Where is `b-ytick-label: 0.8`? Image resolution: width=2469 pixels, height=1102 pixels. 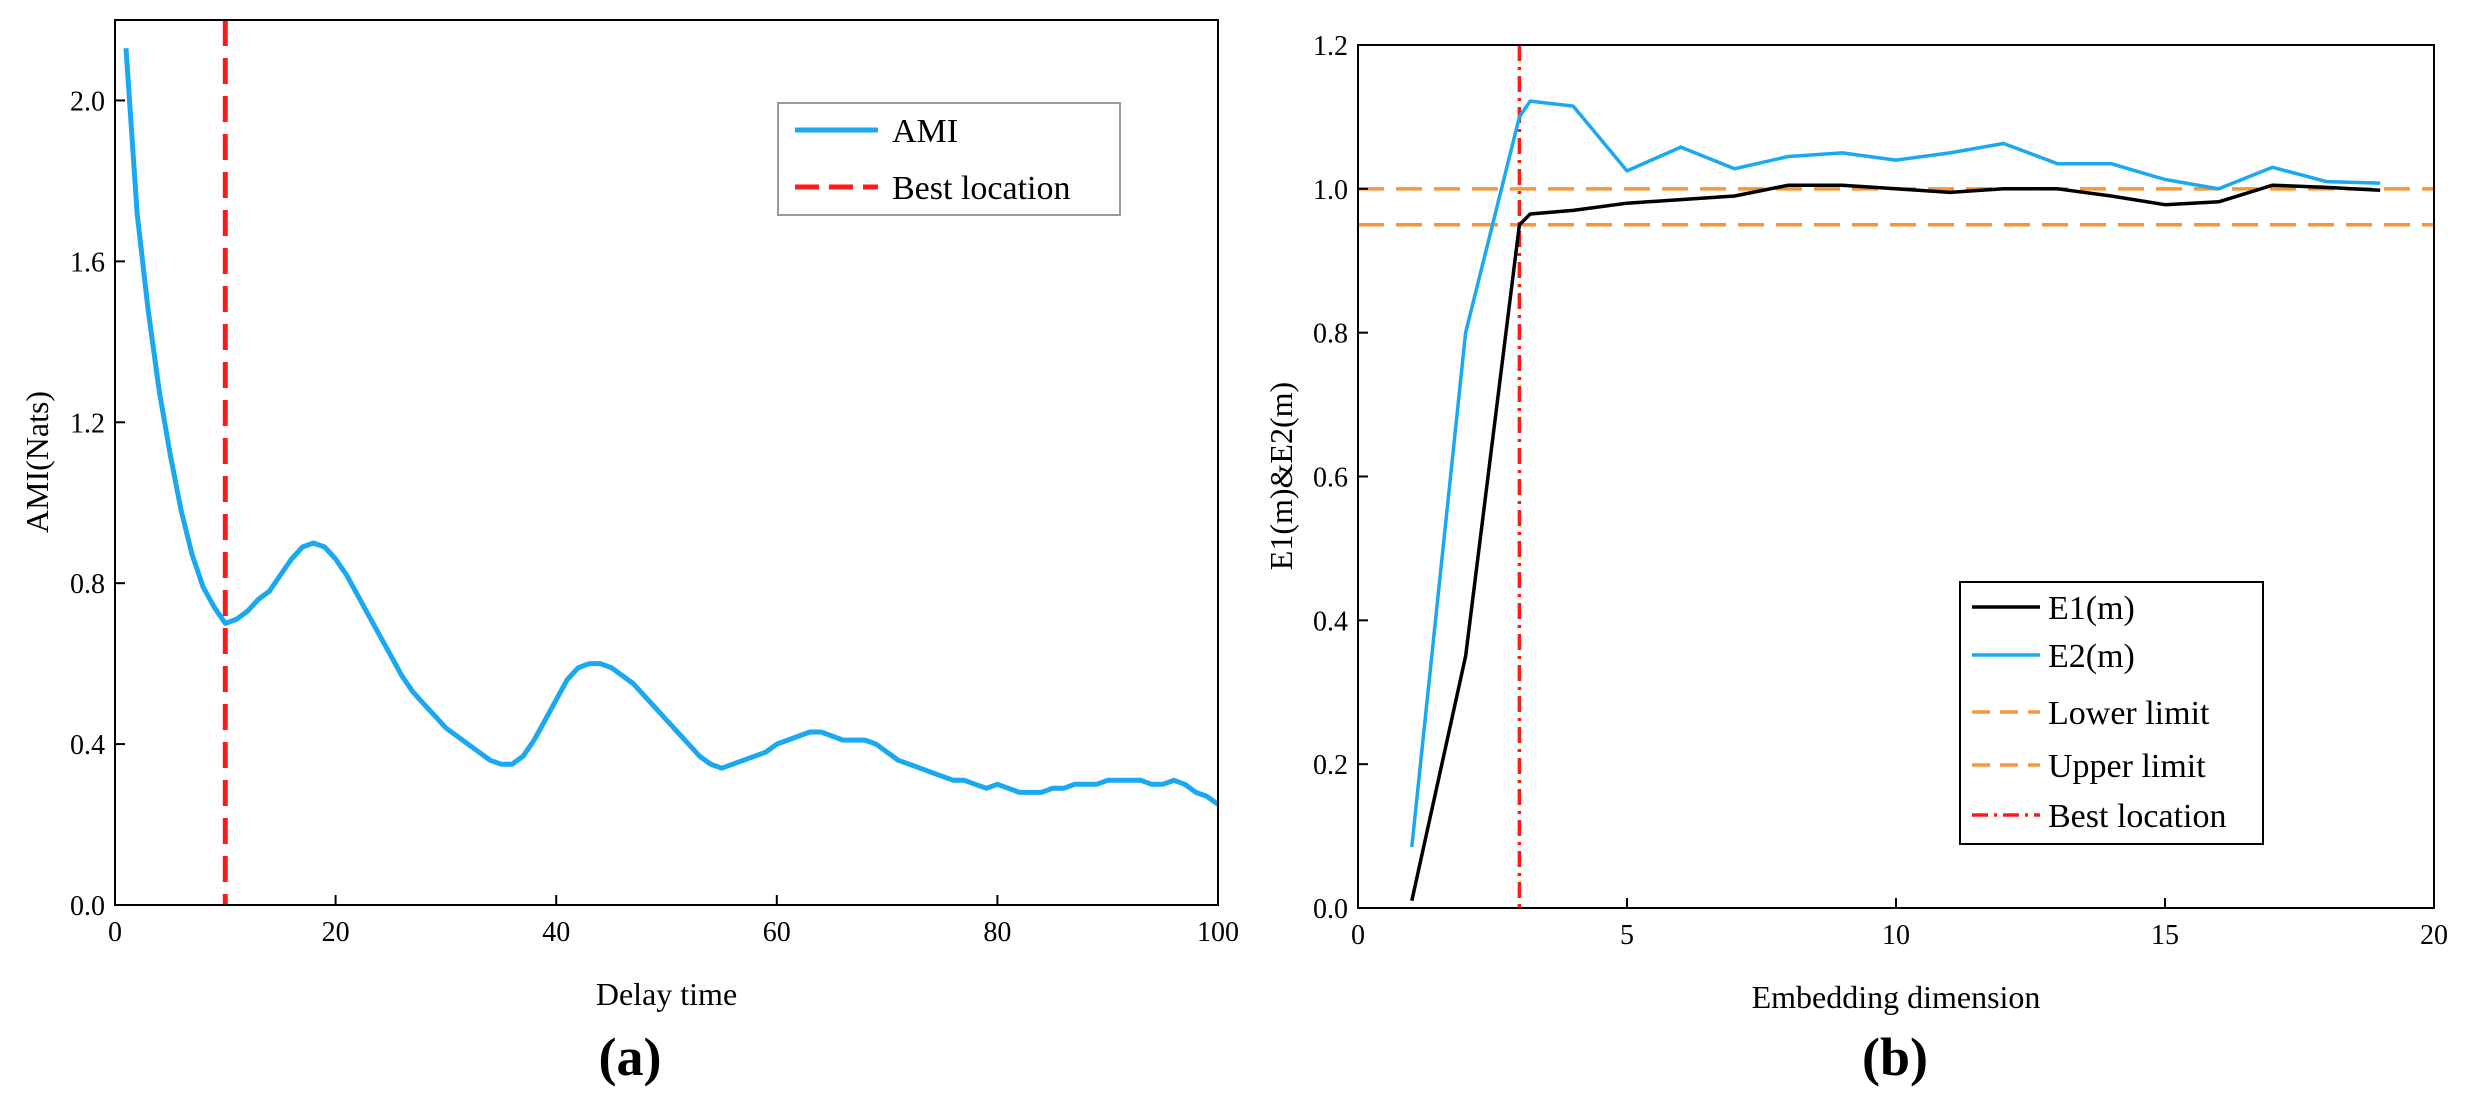
b-ytick-label: 0.8 is located at coordinates (1330, 334).